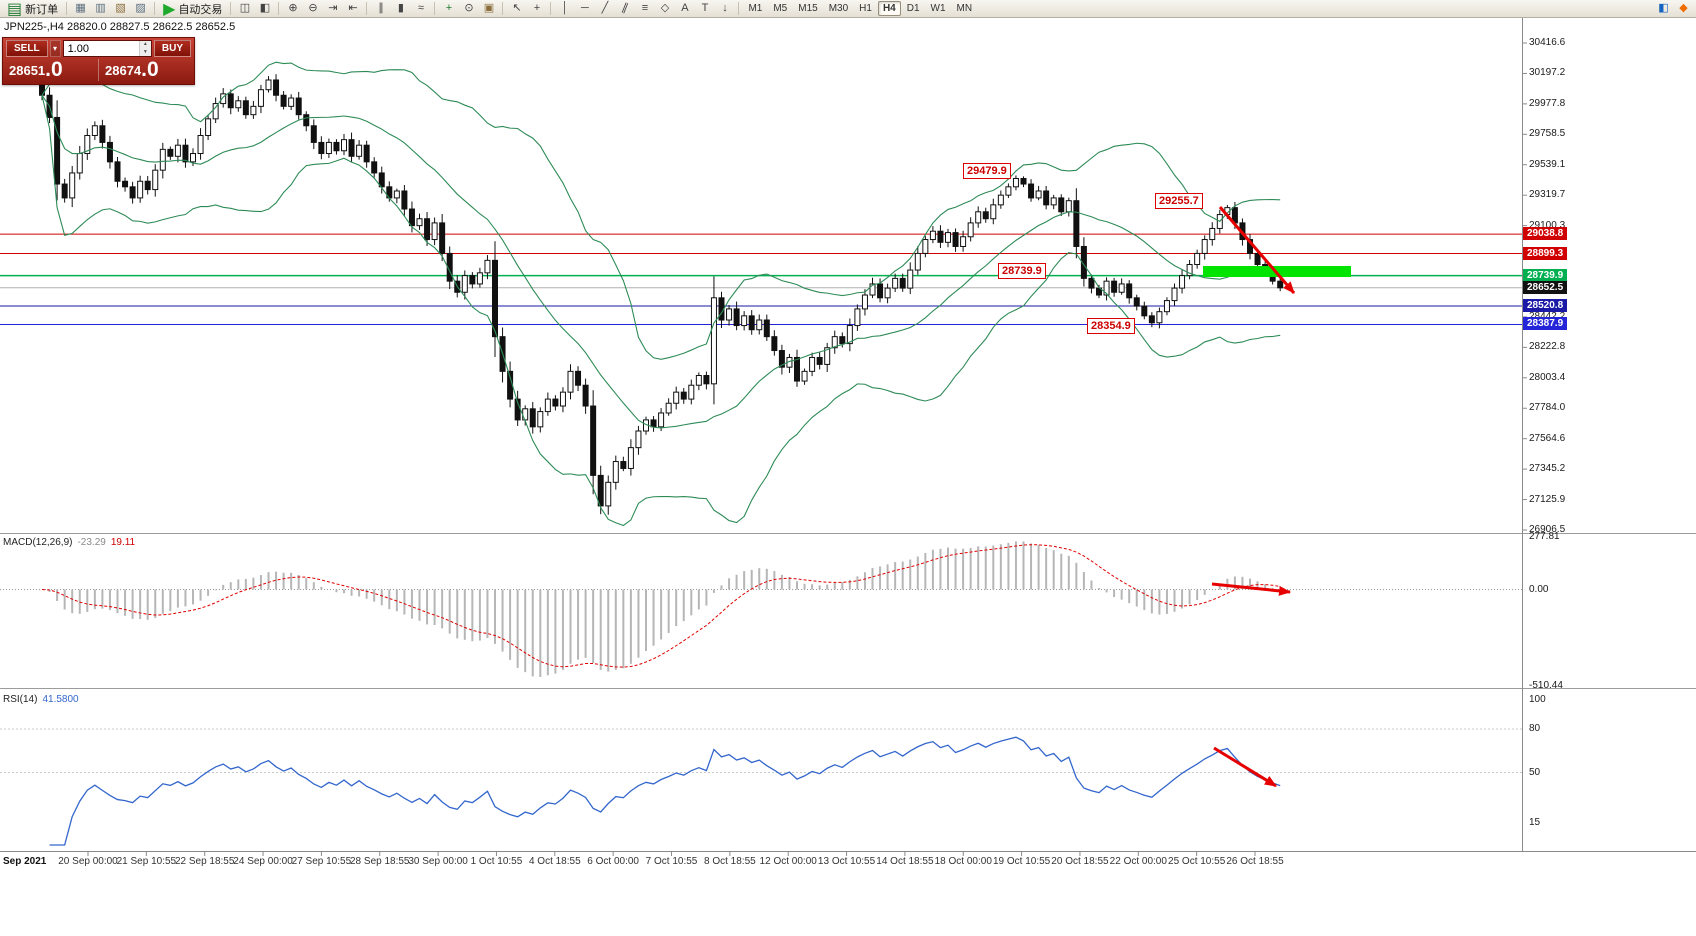  What do you see at coordinates (438, 861) in the screenshot?
I see `time-axis-label: 30 Sep 00:00` at bounding box center [438, 861].